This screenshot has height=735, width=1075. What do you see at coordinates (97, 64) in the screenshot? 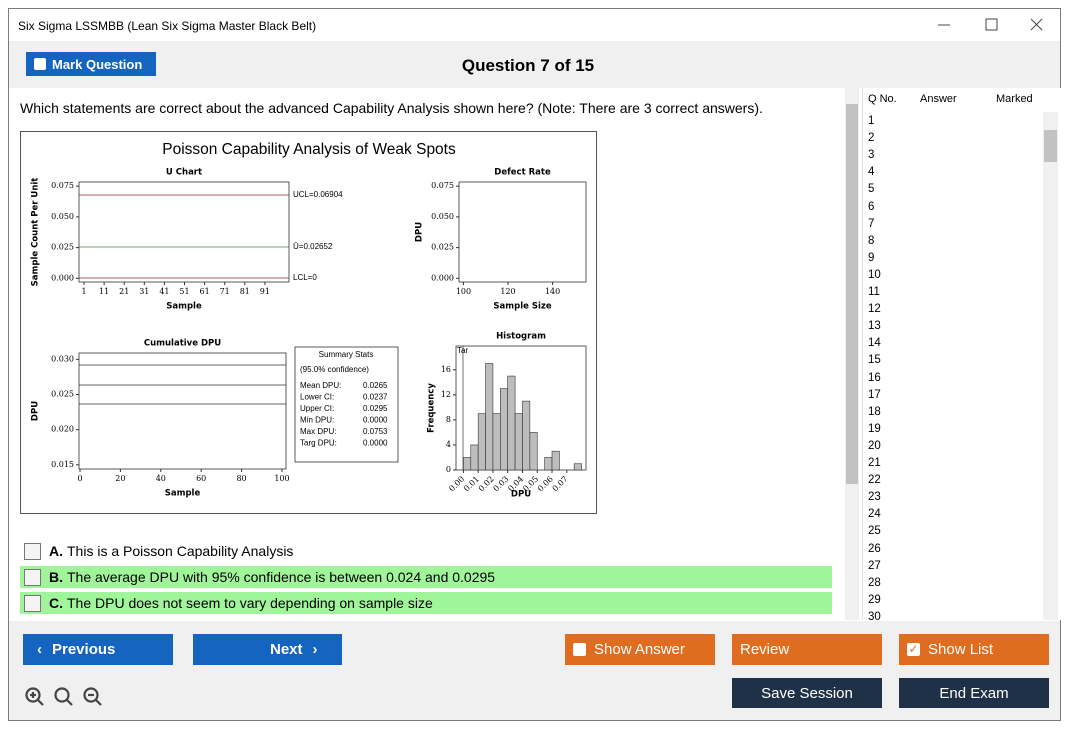
I see `mark-question-label: Mark Question` at bounding box center [97, 64].